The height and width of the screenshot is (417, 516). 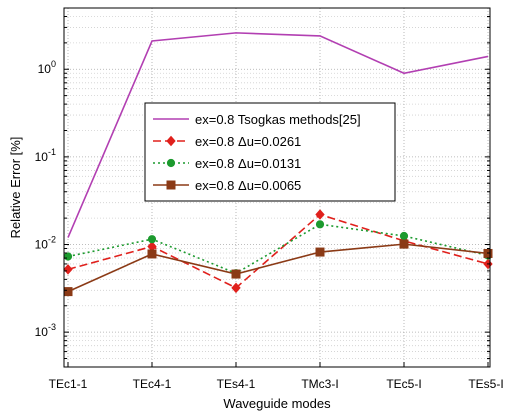 I want to click on x-axis-label: Waveguide modes, so click(x=277, y=403).